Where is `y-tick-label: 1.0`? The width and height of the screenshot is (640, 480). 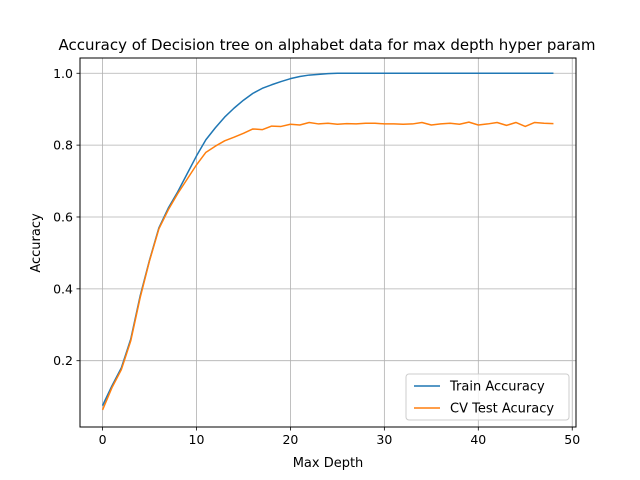 y-tick-label: 1.0 is located at coordinates (63, 73).